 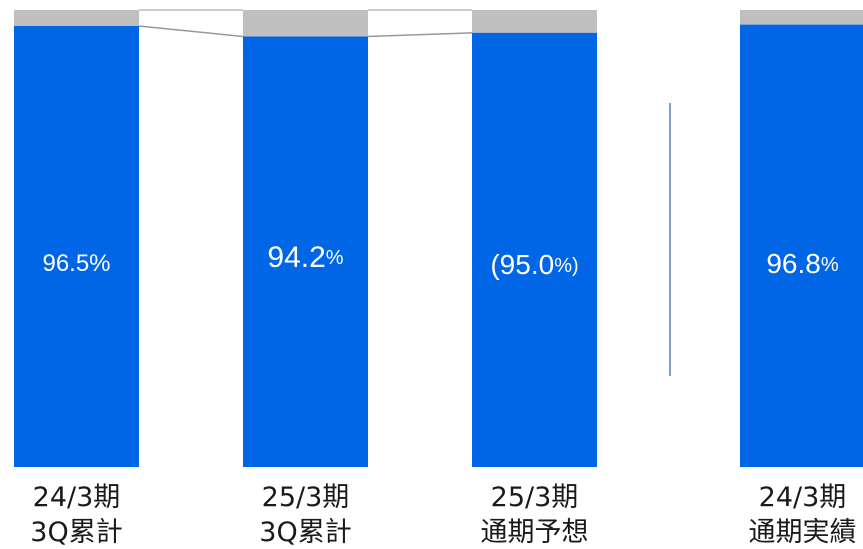 I want to click on data-label-unit: %), so click(x=566, y=266).